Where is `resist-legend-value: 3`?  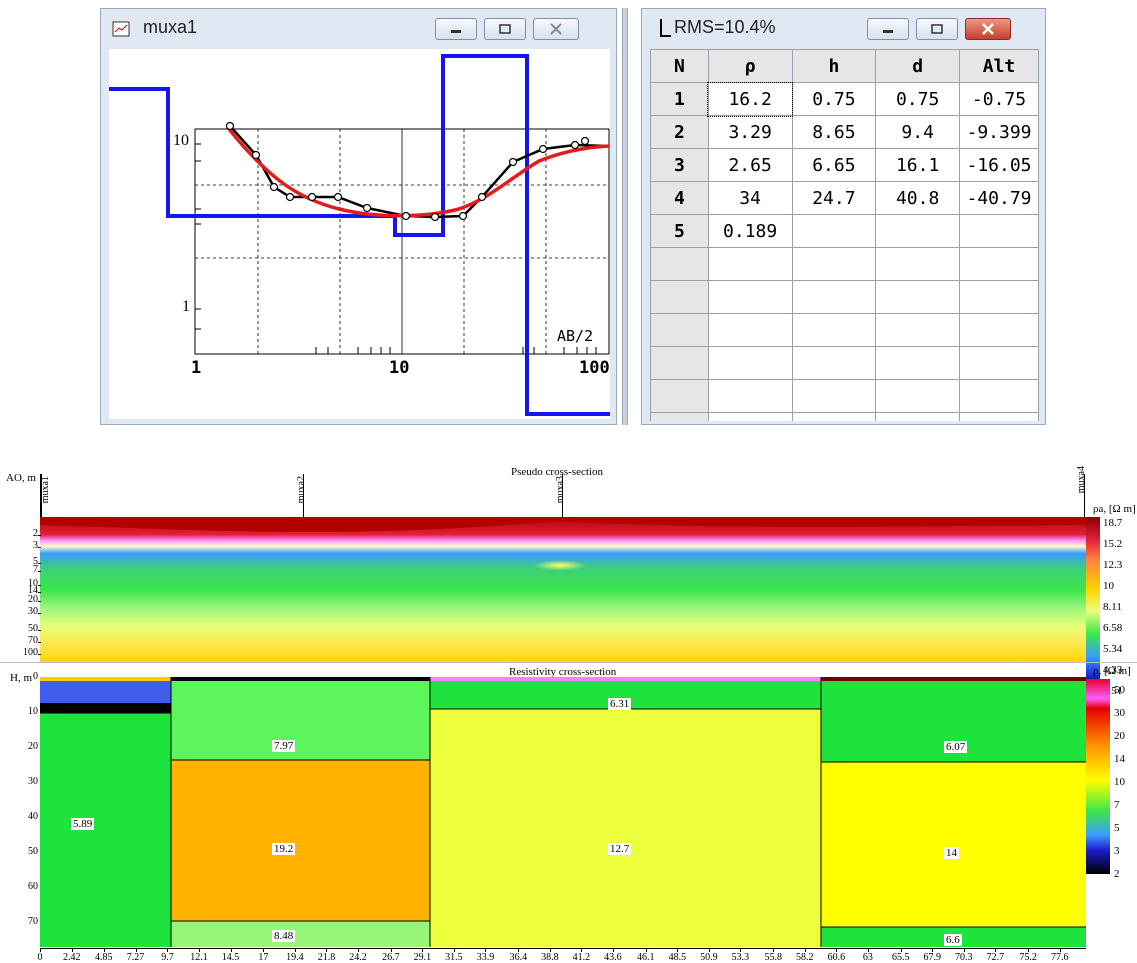
resist-legend-value: 3 is located at coordinates (1117, 851).